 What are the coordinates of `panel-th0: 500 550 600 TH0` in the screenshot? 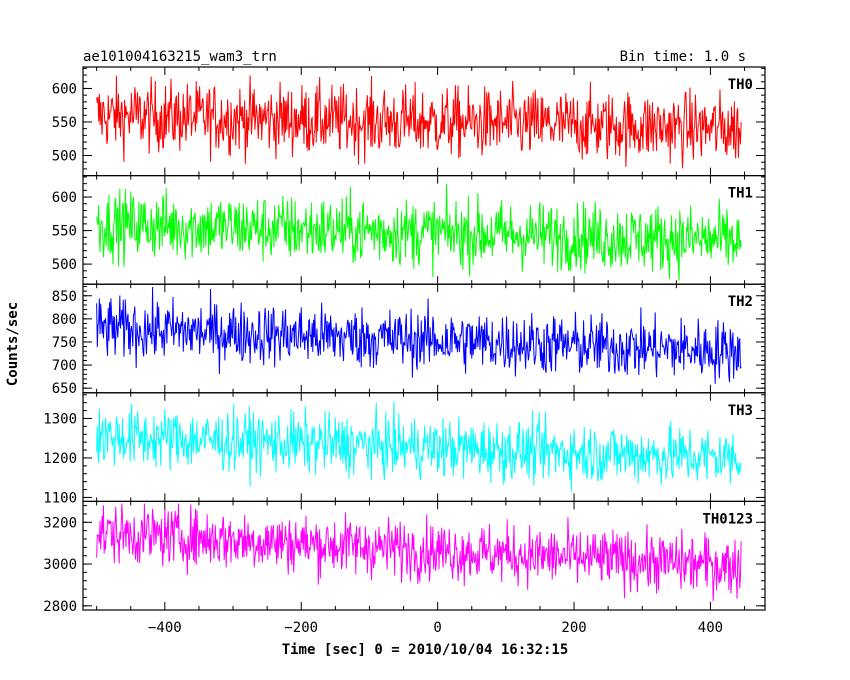 It's located at (409, 121).